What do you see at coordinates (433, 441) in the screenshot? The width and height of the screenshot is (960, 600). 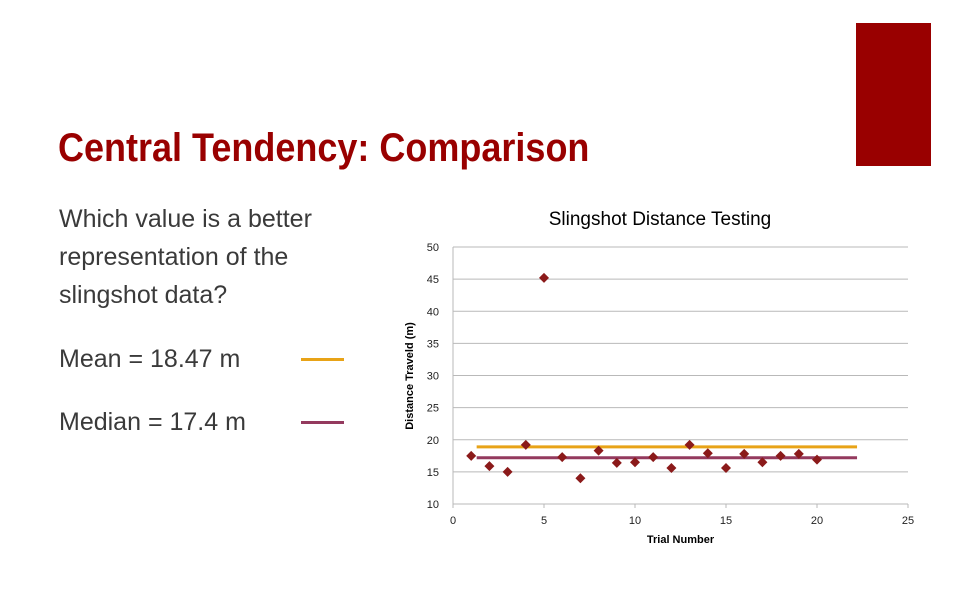 I see `y-tick-label: 20` at bounding box center [433, 441].